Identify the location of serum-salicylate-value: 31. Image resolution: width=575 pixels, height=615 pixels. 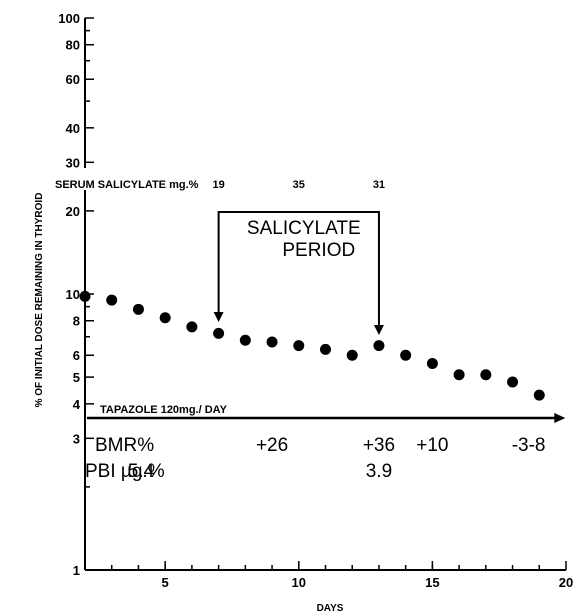
(379, 185).